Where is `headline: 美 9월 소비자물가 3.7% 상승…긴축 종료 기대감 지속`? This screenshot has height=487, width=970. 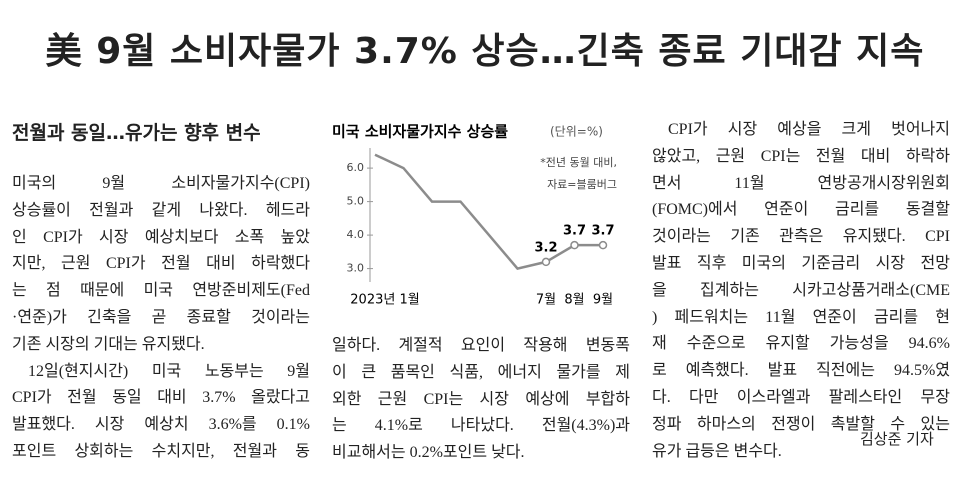 headline: 美 9월 소비자물가 3.7% 상승…긴축 종료 기대감 지속 is located at coordinates (485, 51).